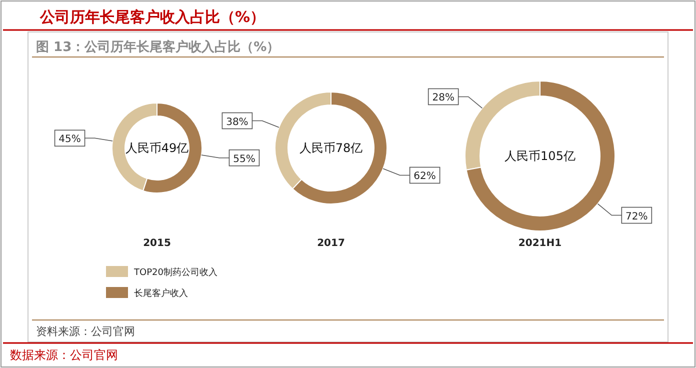 This screenshot has width=696, height=368. I want to click on donut-slice, so click(541, 156).